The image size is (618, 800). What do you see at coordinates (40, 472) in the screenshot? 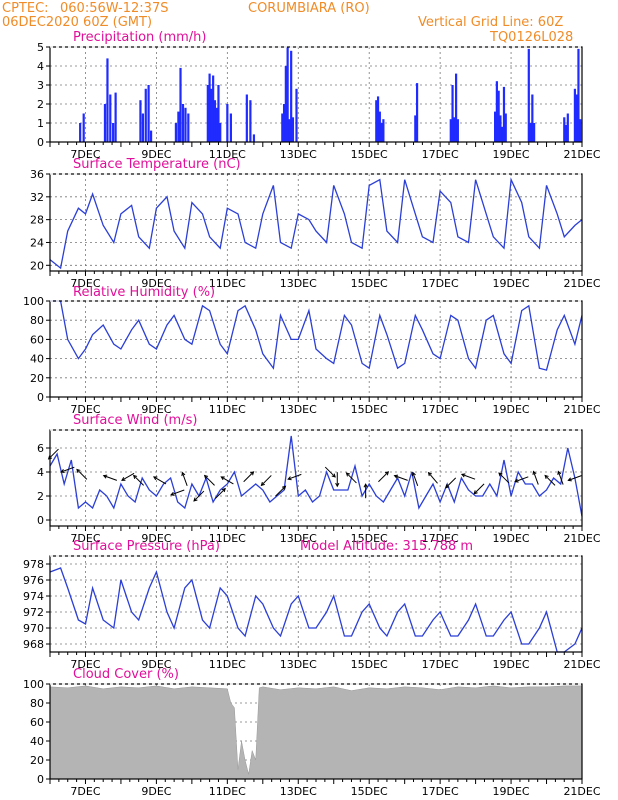
I see `y-tick-label: 4` at bounding box center [40, 472].